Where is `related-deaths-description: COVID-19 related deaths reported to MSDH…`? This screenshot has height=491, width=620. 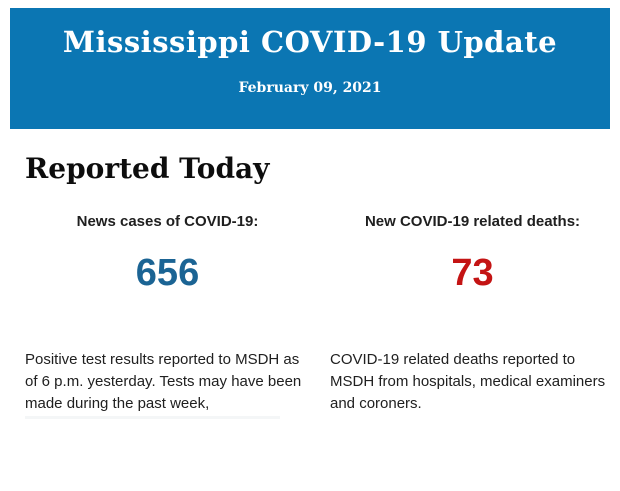 related-deaths-description: COVID-19 related deaths reported to MSDH… is located at coordinates (468, 381).